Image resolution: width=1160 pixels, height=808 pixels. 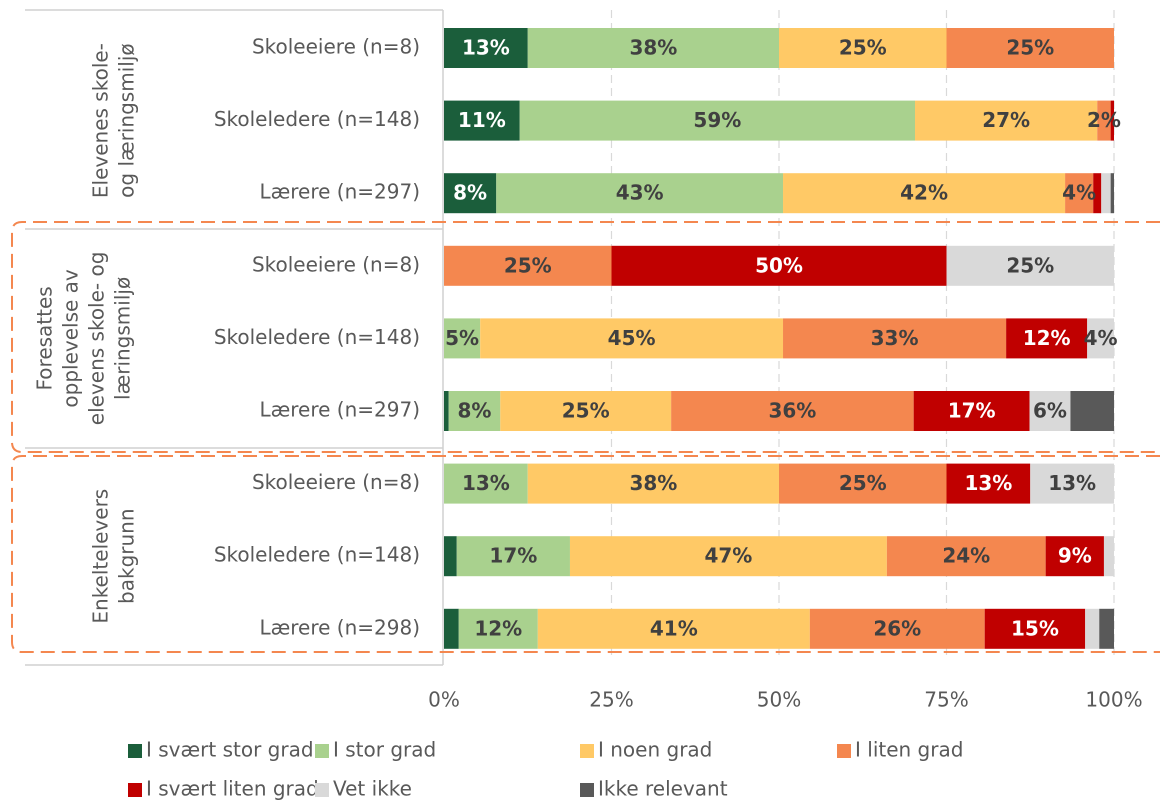 I want to click on value-label: 43%, so click(x=640, y=193).